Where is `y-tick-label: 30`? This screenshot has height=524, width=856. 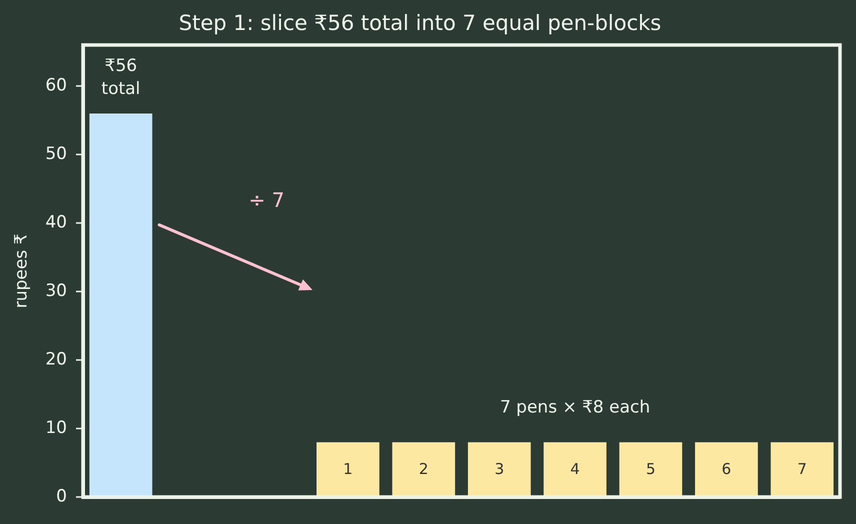 y-tick-label: 30 is located at coordinates (56, 290).